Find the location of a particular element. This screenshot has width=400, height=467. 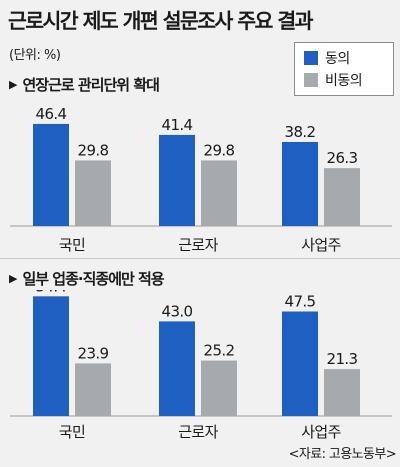

section-title-1: ▶ 연장근로 관리단위 확대 is located at coordinates (84, 84).